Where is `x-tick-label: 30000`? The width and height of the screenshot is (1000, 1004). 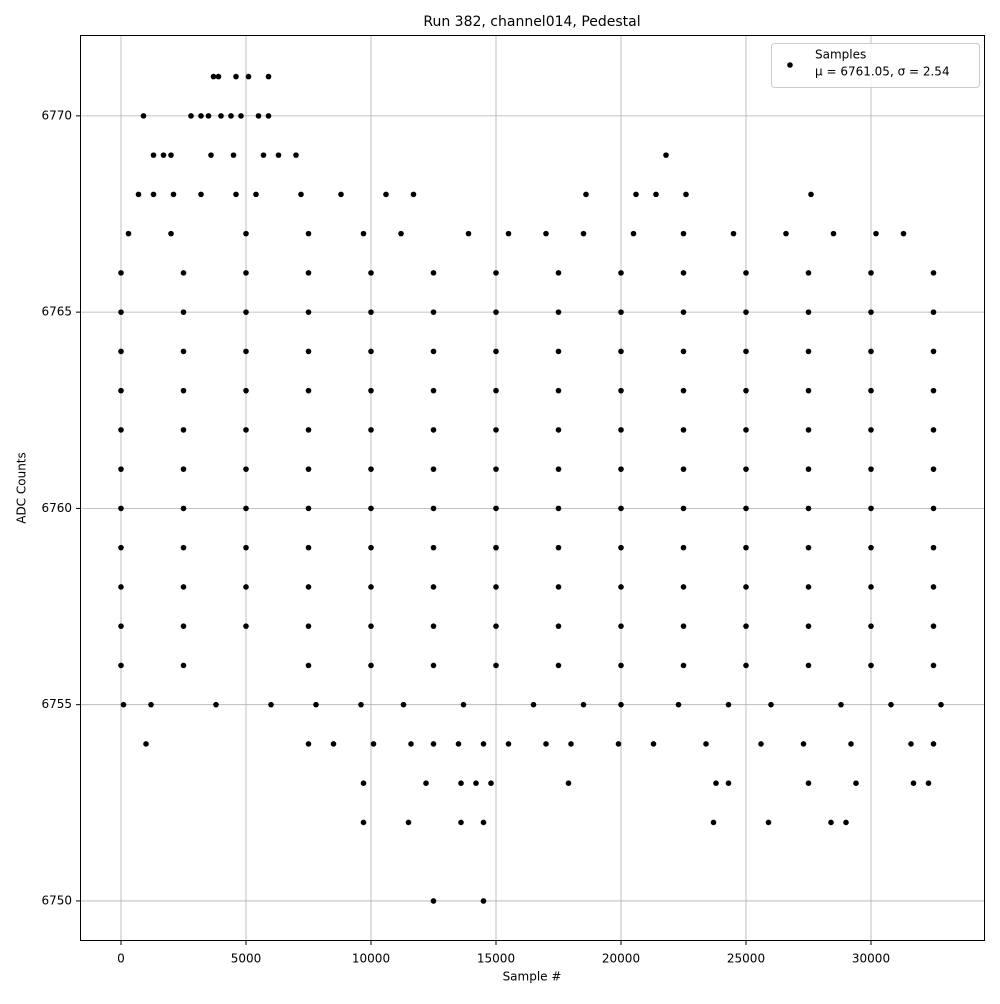
x-tick-label: 30000 is located at coordinates (871, 959).